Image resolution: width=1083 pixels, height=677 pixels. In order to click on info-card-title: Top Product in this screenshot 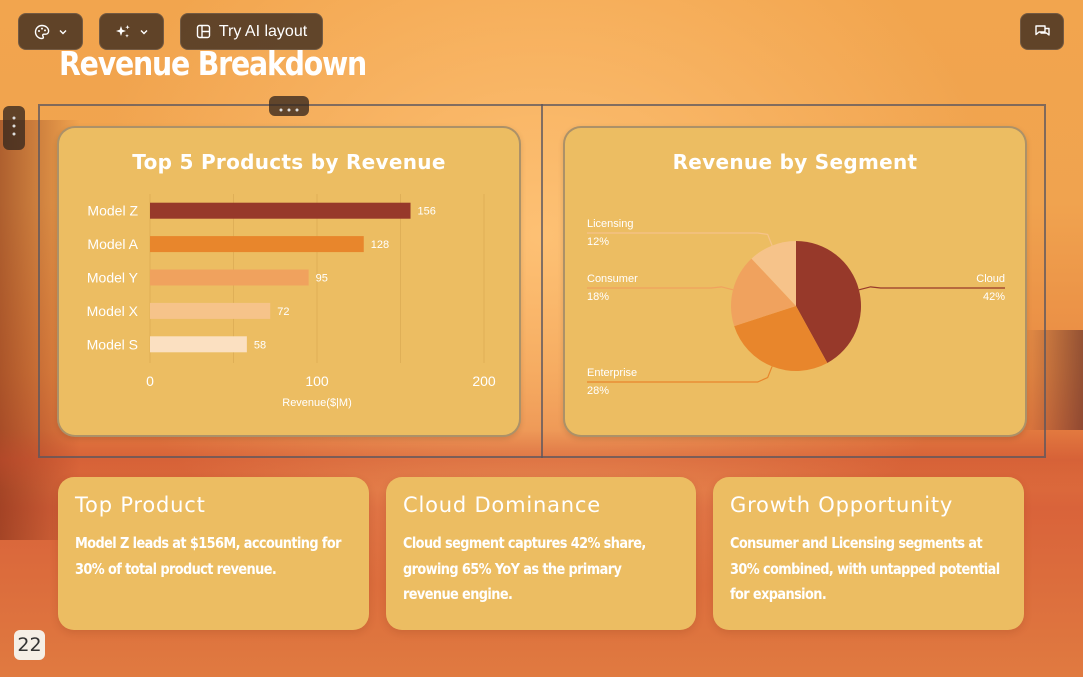, I will do `click(140, 505)`.